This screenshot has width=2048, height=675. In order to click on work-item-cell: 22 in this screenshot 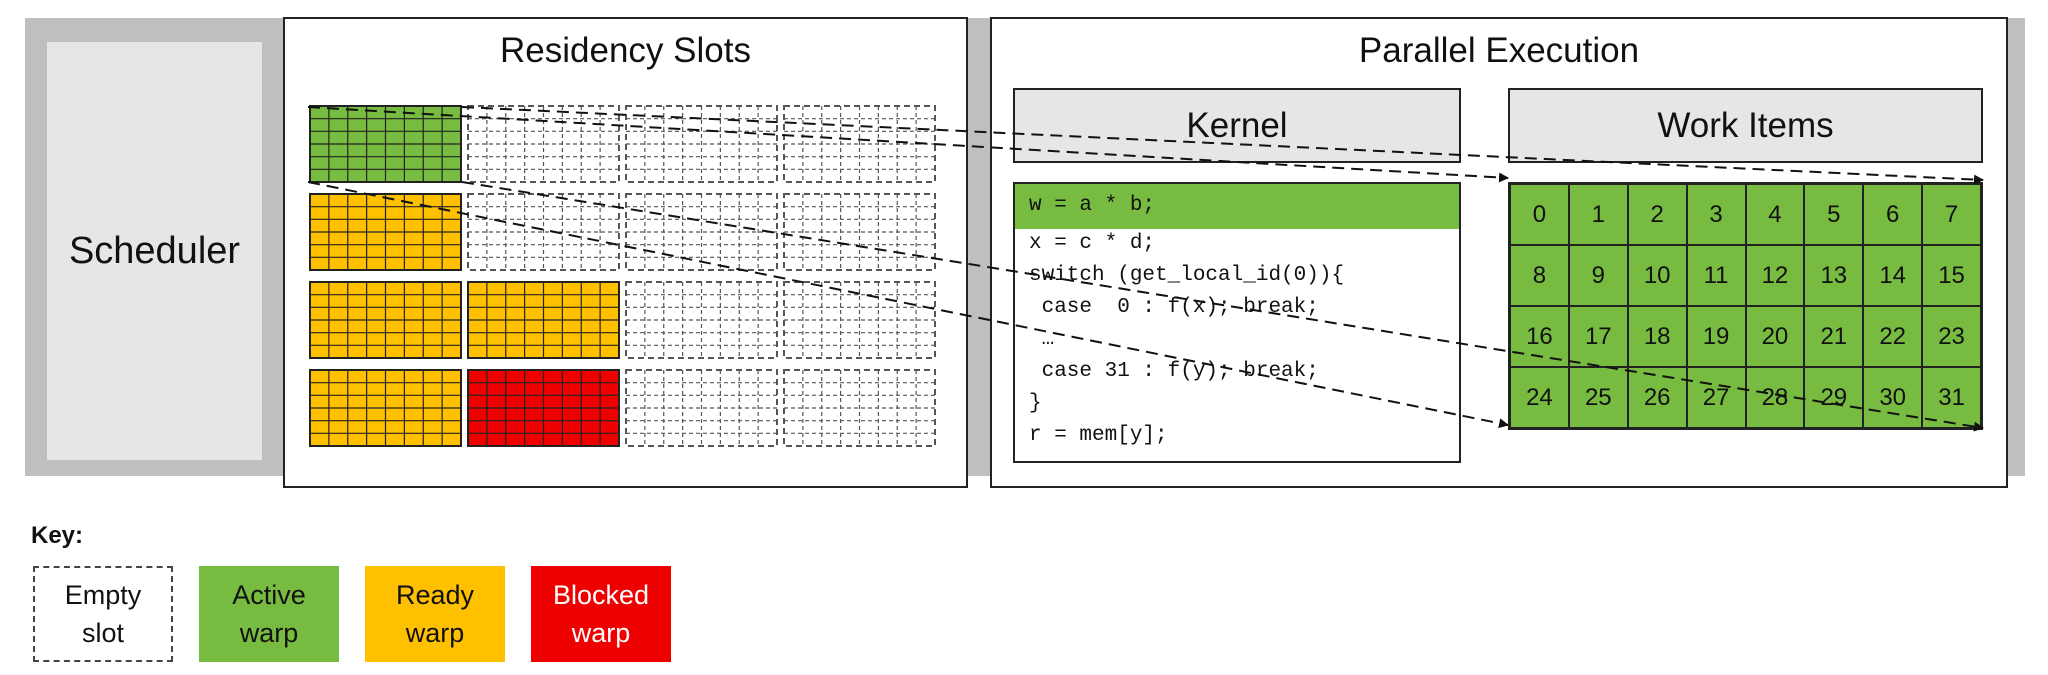, I will do `click(1893, 336)`.